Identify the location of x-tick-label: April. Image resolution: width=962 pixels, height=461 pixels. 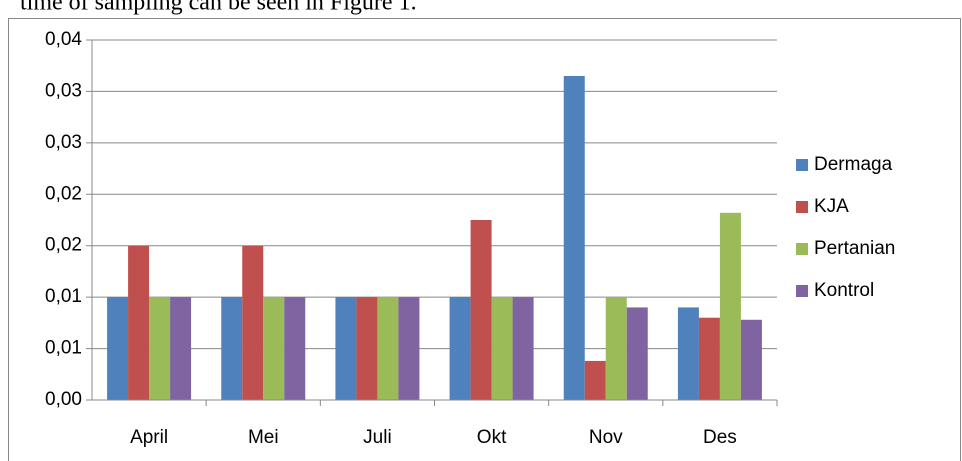
(149, 437).